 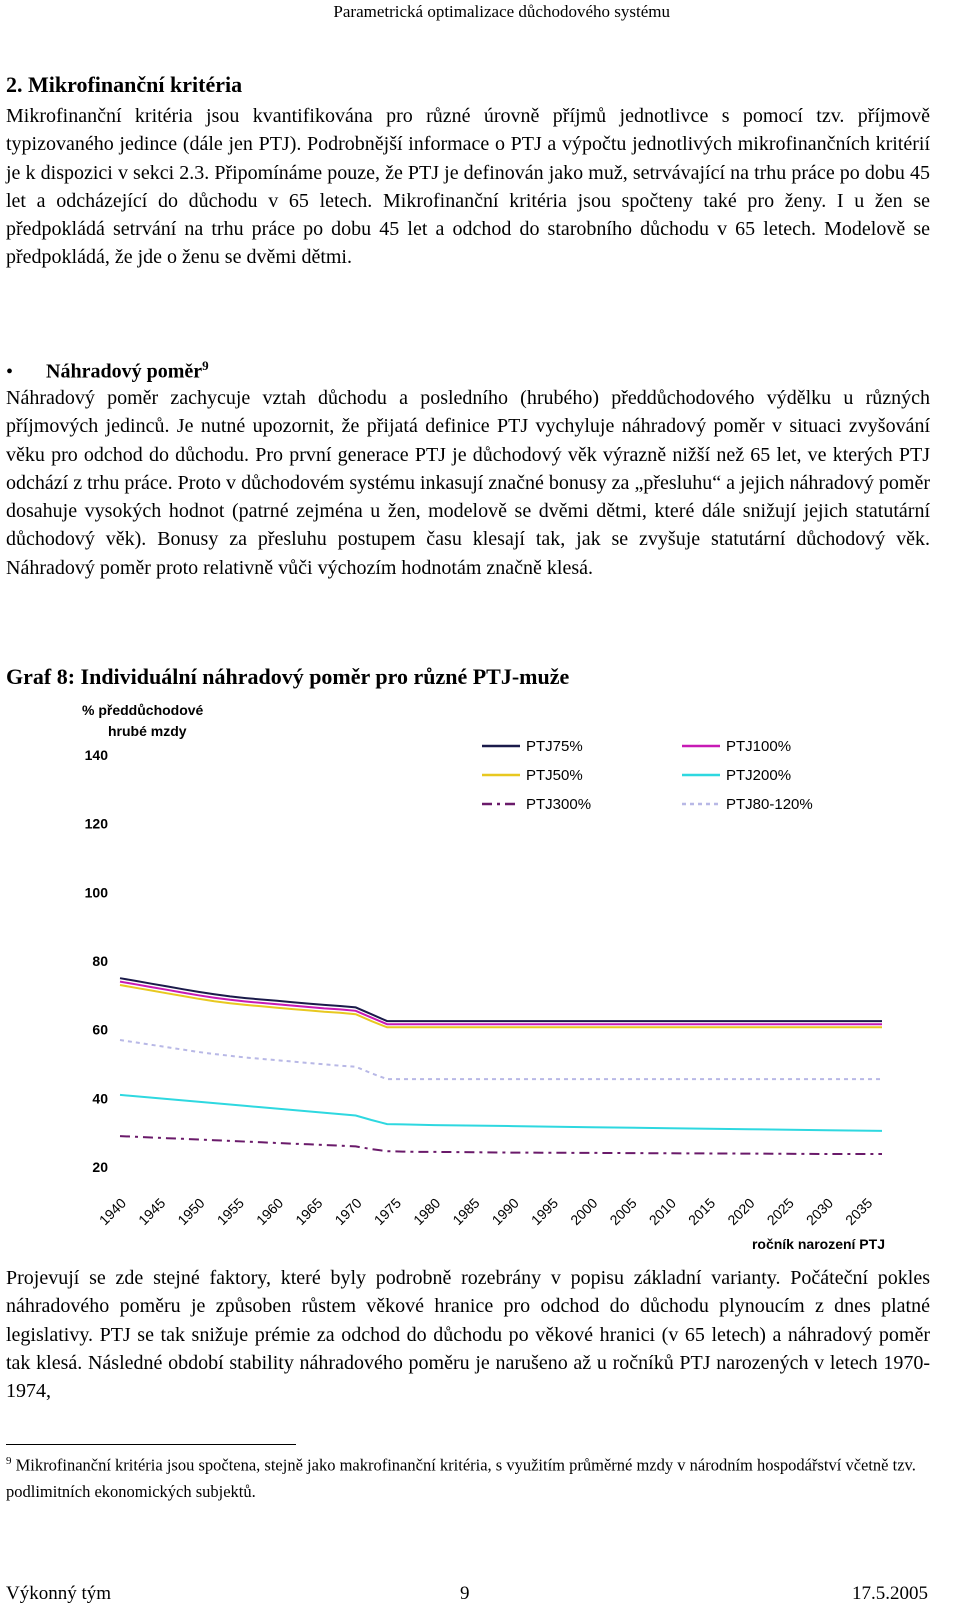 What do you see at coordinates (230, 1211) in the screenshot?
I see `x-tick-label: 1955` at bounding box center [230, 1211].